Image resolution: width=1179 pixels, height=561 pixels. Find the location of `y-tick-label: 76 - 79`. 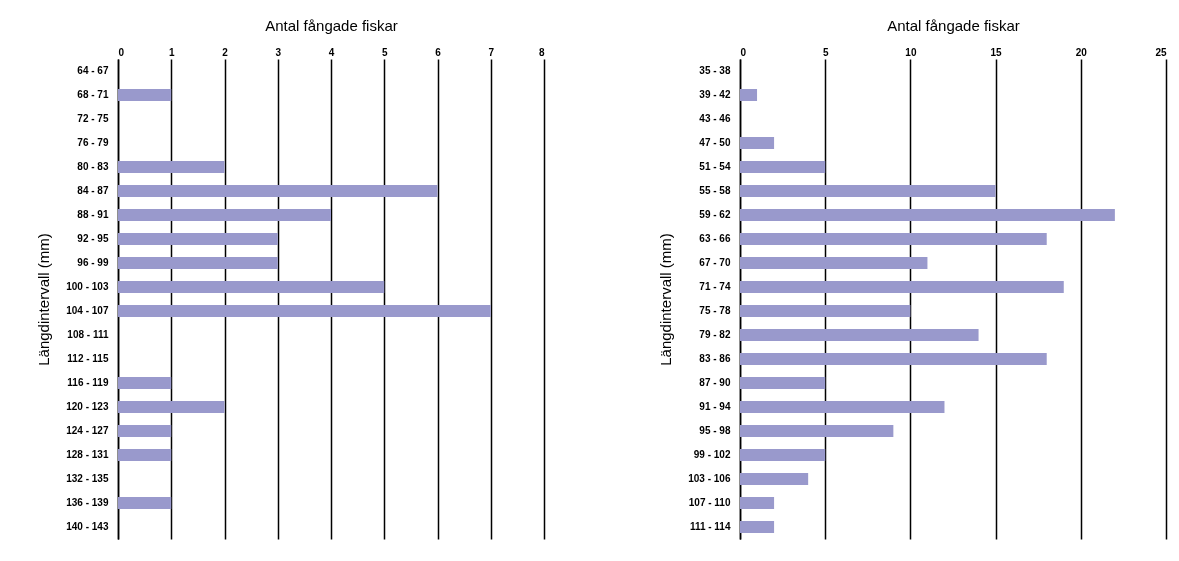

y-tick-label: 76 - 79 is located at coordinates (93, 142).